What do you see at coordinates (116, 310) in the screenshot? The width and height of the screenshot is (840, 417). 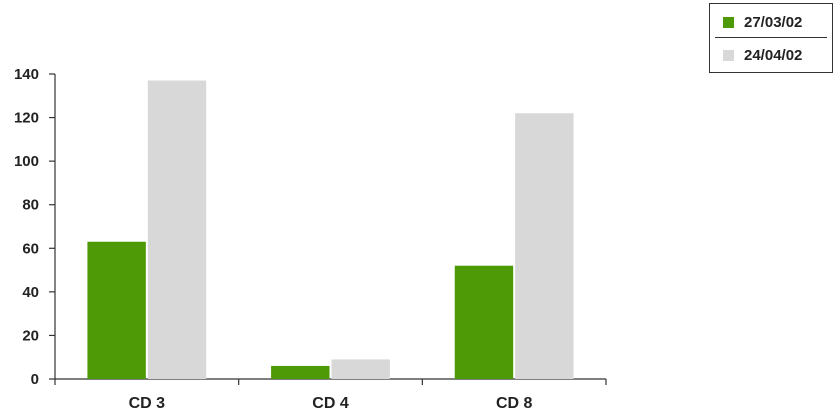 I see `bar-1-cd3` at bounding box center [116, 310].